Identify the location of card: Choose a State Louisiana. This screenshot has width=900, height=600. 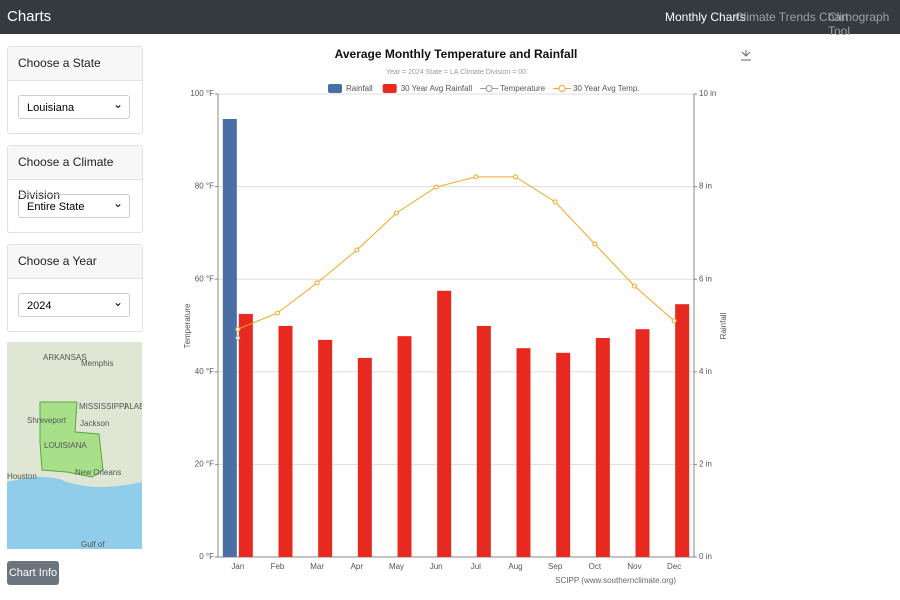
(75, 90).